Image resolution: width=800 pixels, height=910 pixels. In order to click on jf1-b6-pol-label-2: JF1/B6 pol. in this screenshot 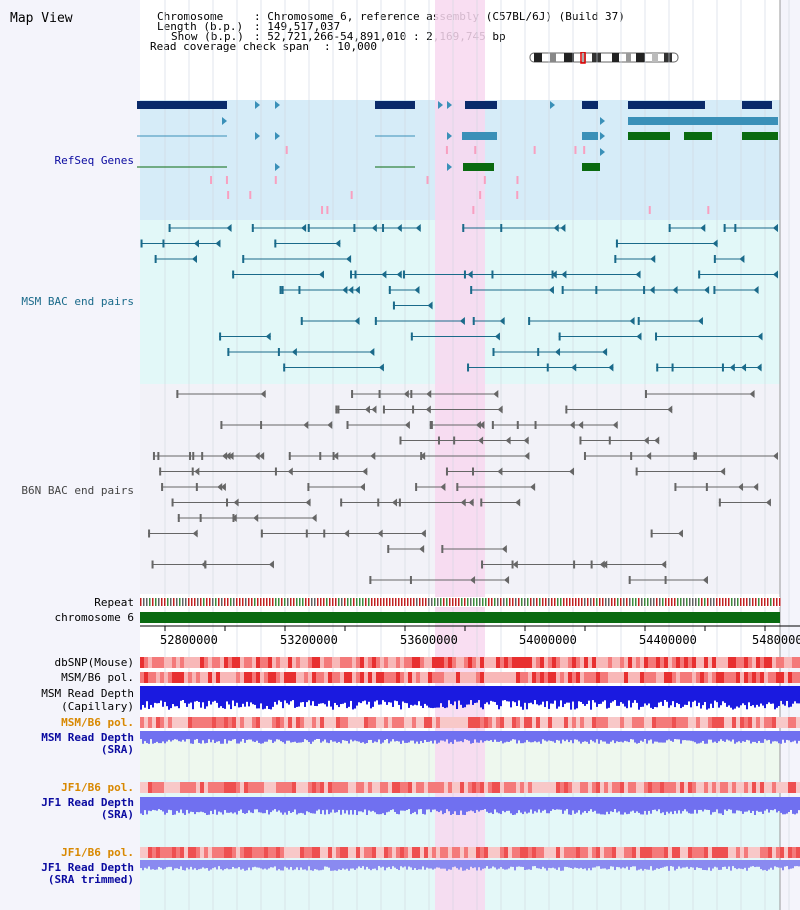, I will do `click(97, 852)`.